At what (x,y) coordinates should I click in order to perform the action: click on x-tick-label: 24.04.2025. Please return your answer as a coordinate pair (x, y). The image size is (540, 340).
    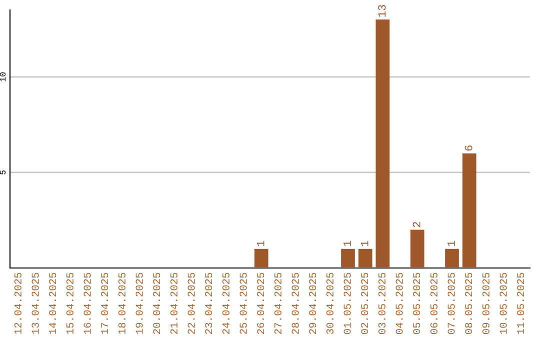
    Looking at the image, I should click on (226, 303).